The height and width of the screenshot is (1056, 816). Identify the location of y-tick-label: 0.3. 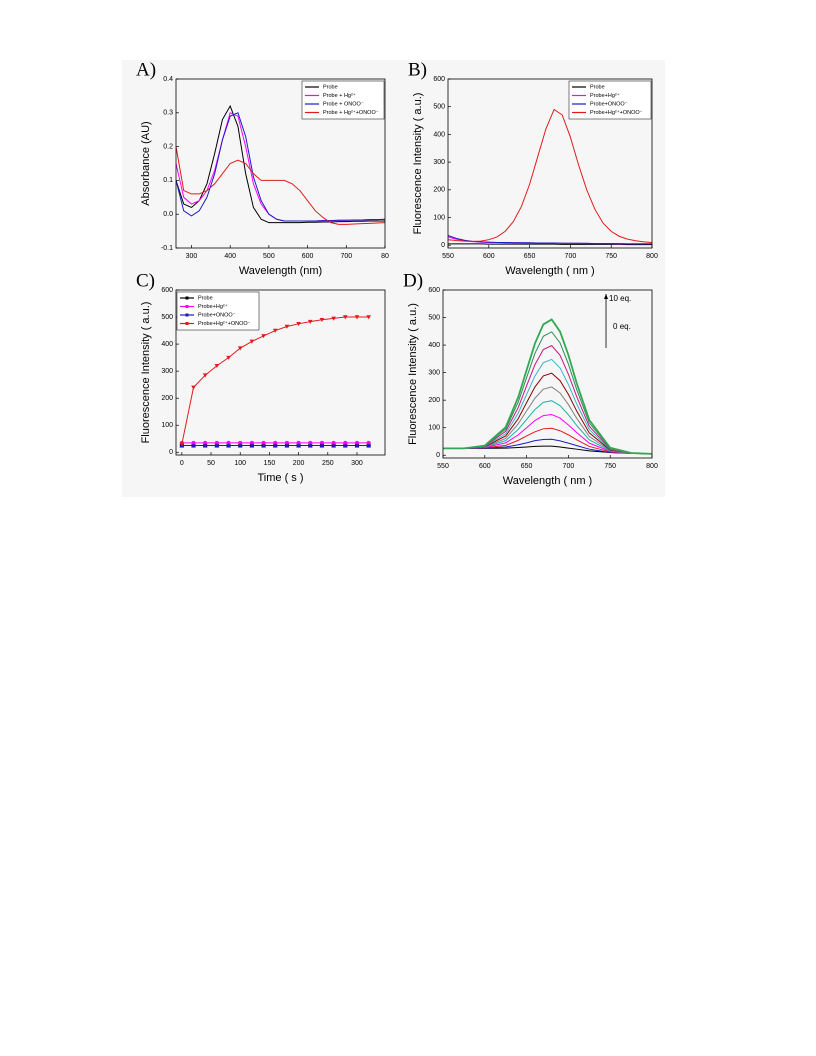
(168, 113).